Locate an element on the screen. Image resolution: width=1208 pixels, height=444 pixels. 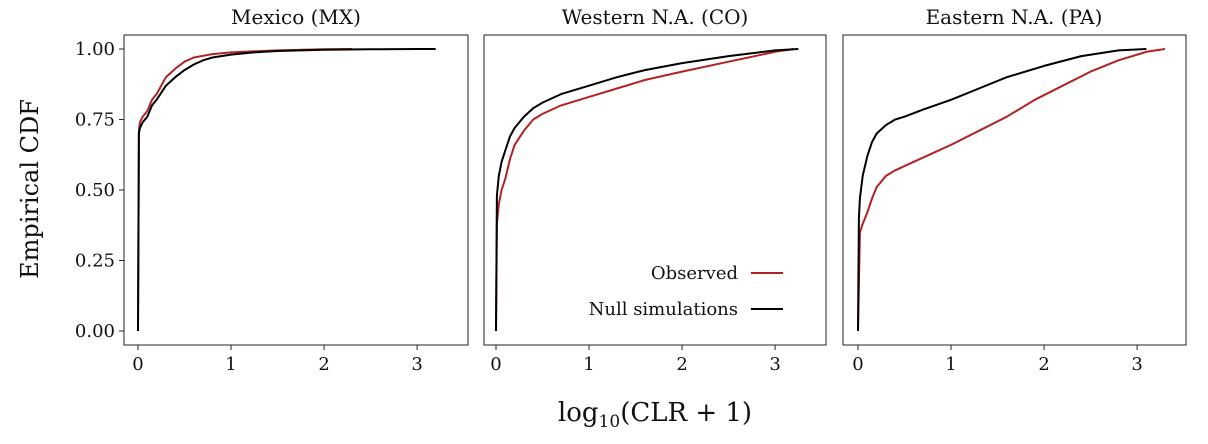
x-axis-label-rest: (CLR + 1) is located at coordinates (686, 413).